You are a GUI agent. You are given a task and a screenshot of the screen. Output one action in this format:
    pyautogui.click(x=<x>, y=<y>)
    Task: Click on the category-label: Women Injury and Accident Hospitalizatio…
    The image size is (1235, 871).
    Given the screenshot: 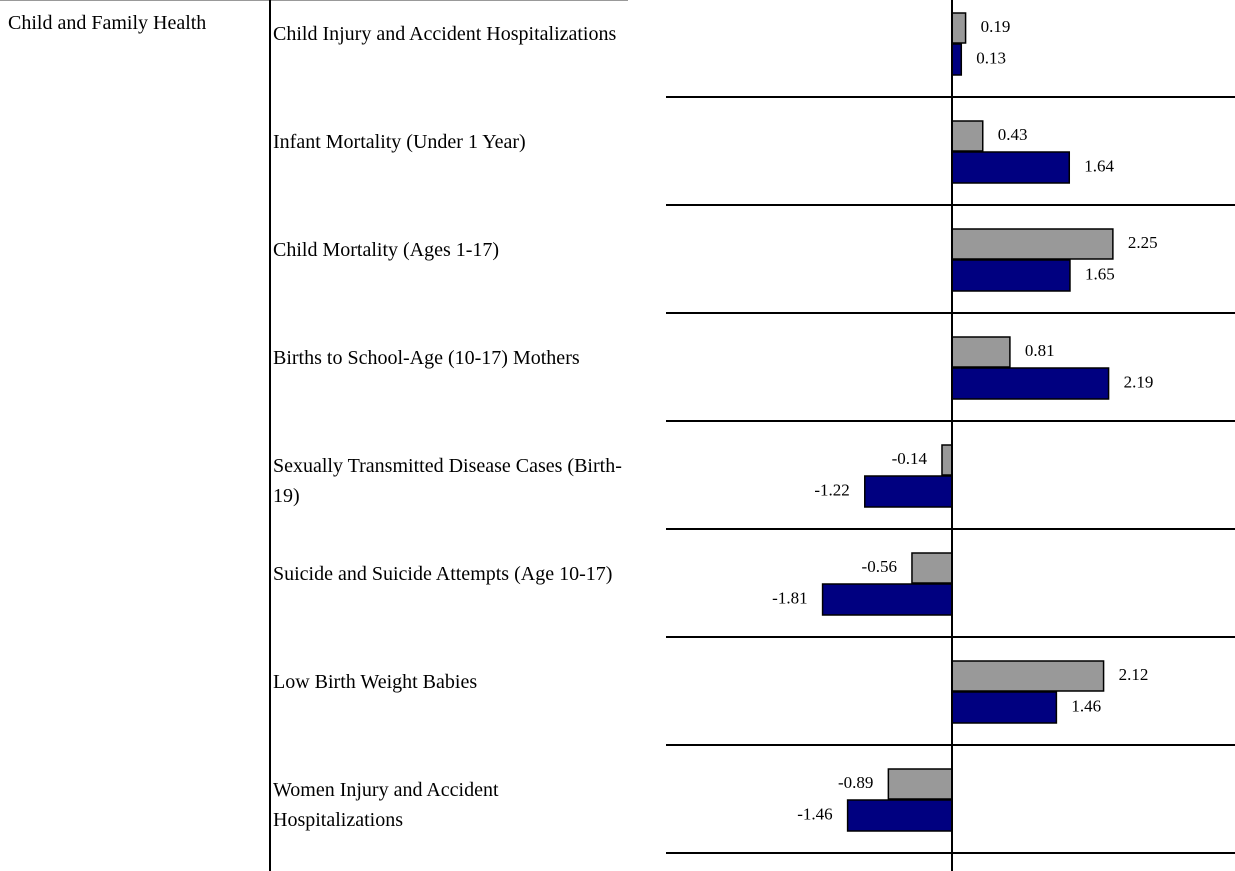 What is the action you would take?
    pyautogui.click(x=386, y=805)
    